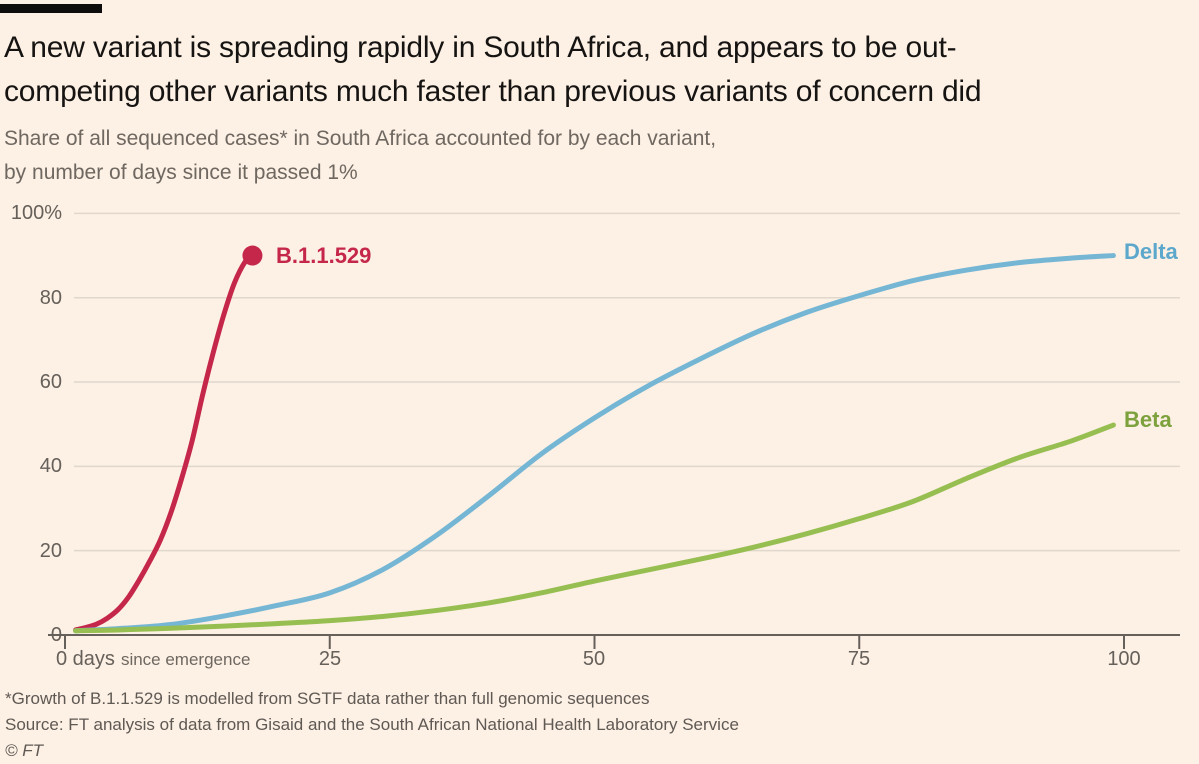 The image size is (1199, 764). I want to click on x-tick-label-0: 0 days, so click(85, 659).